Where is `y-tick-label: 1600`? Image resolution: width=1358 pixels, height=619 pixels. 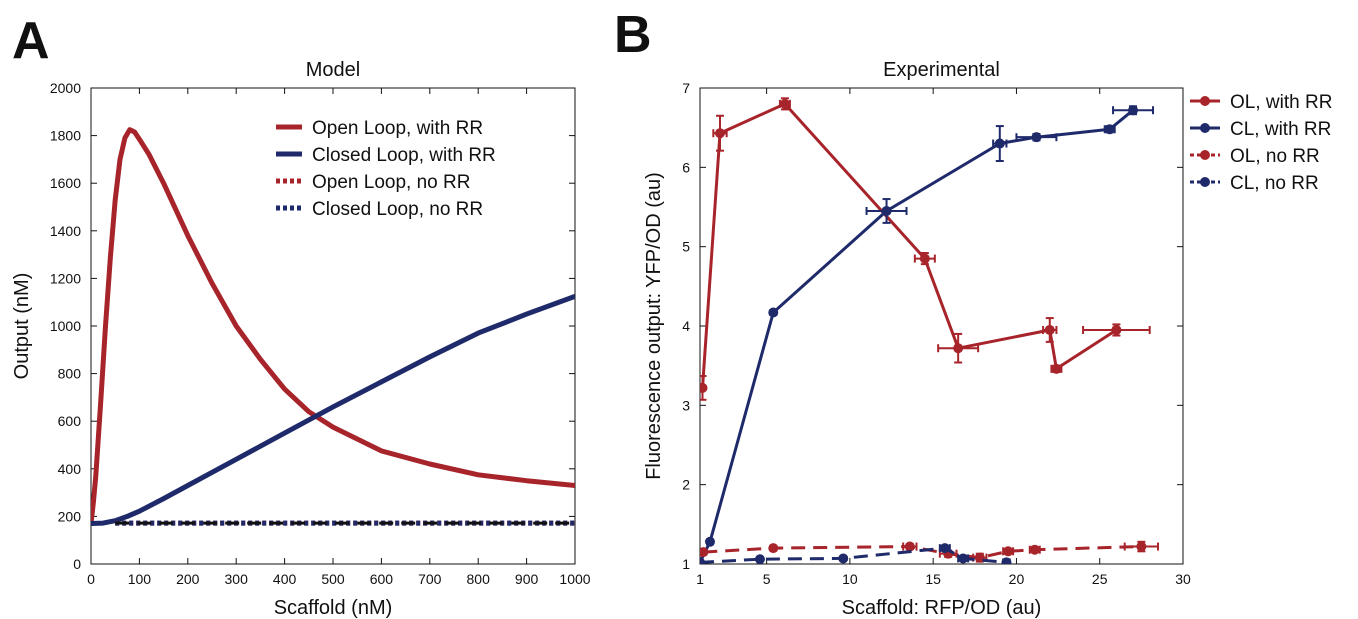
y-tick-label: 1600 is located at coordinates (65, 183).